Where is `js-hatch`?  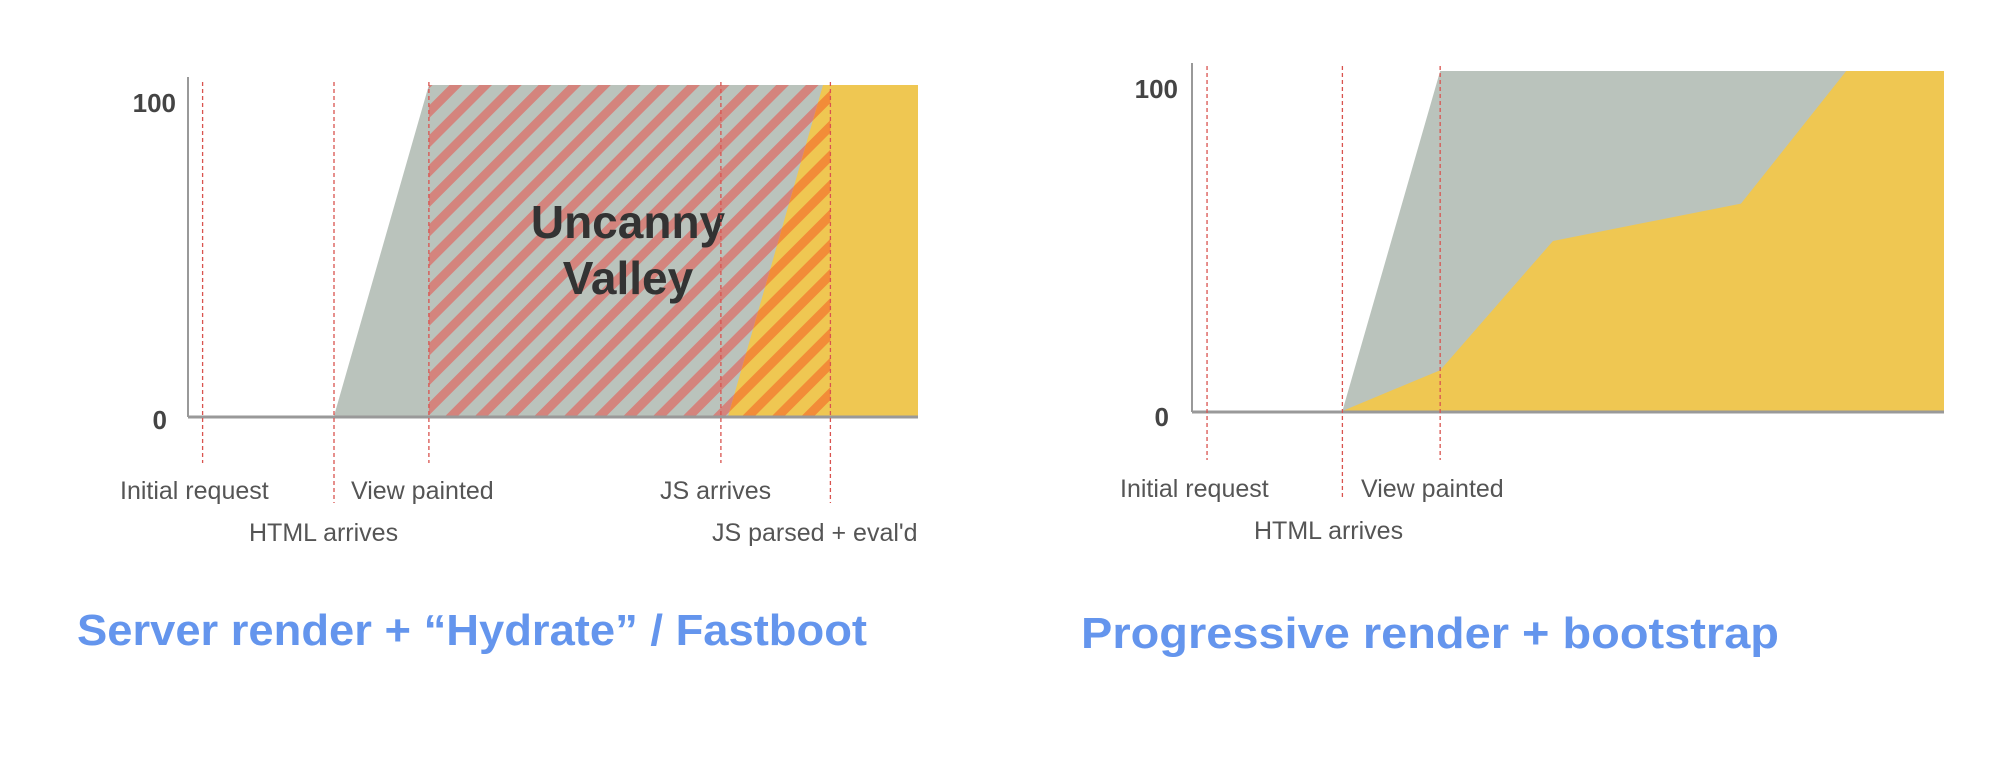
js-hatch is located at coordinates (629, 250).